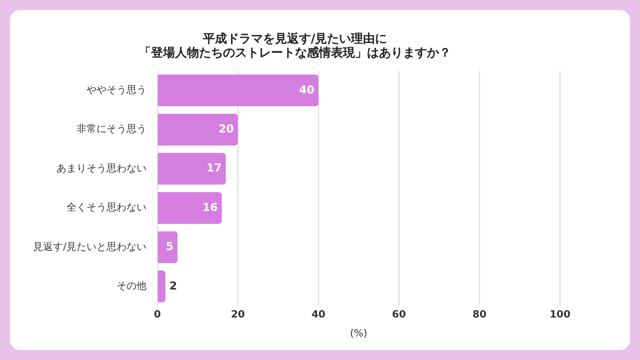 The width and height of the screenshot is (640, 360). What do you see at coordinates (131, 286) in the screenshot?
I see `y-tick-label: その他` at bounding box center [131, 286].